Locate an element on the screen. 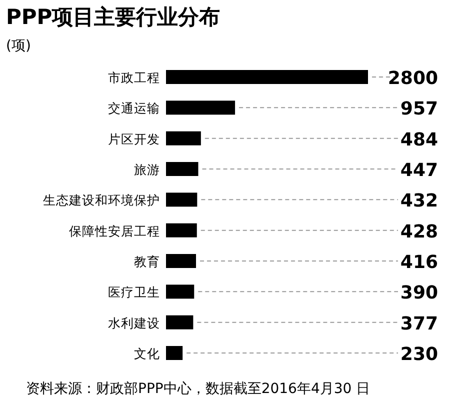 The image size is (467, 403). data-label: 377 is located at coordinates (419, 323).